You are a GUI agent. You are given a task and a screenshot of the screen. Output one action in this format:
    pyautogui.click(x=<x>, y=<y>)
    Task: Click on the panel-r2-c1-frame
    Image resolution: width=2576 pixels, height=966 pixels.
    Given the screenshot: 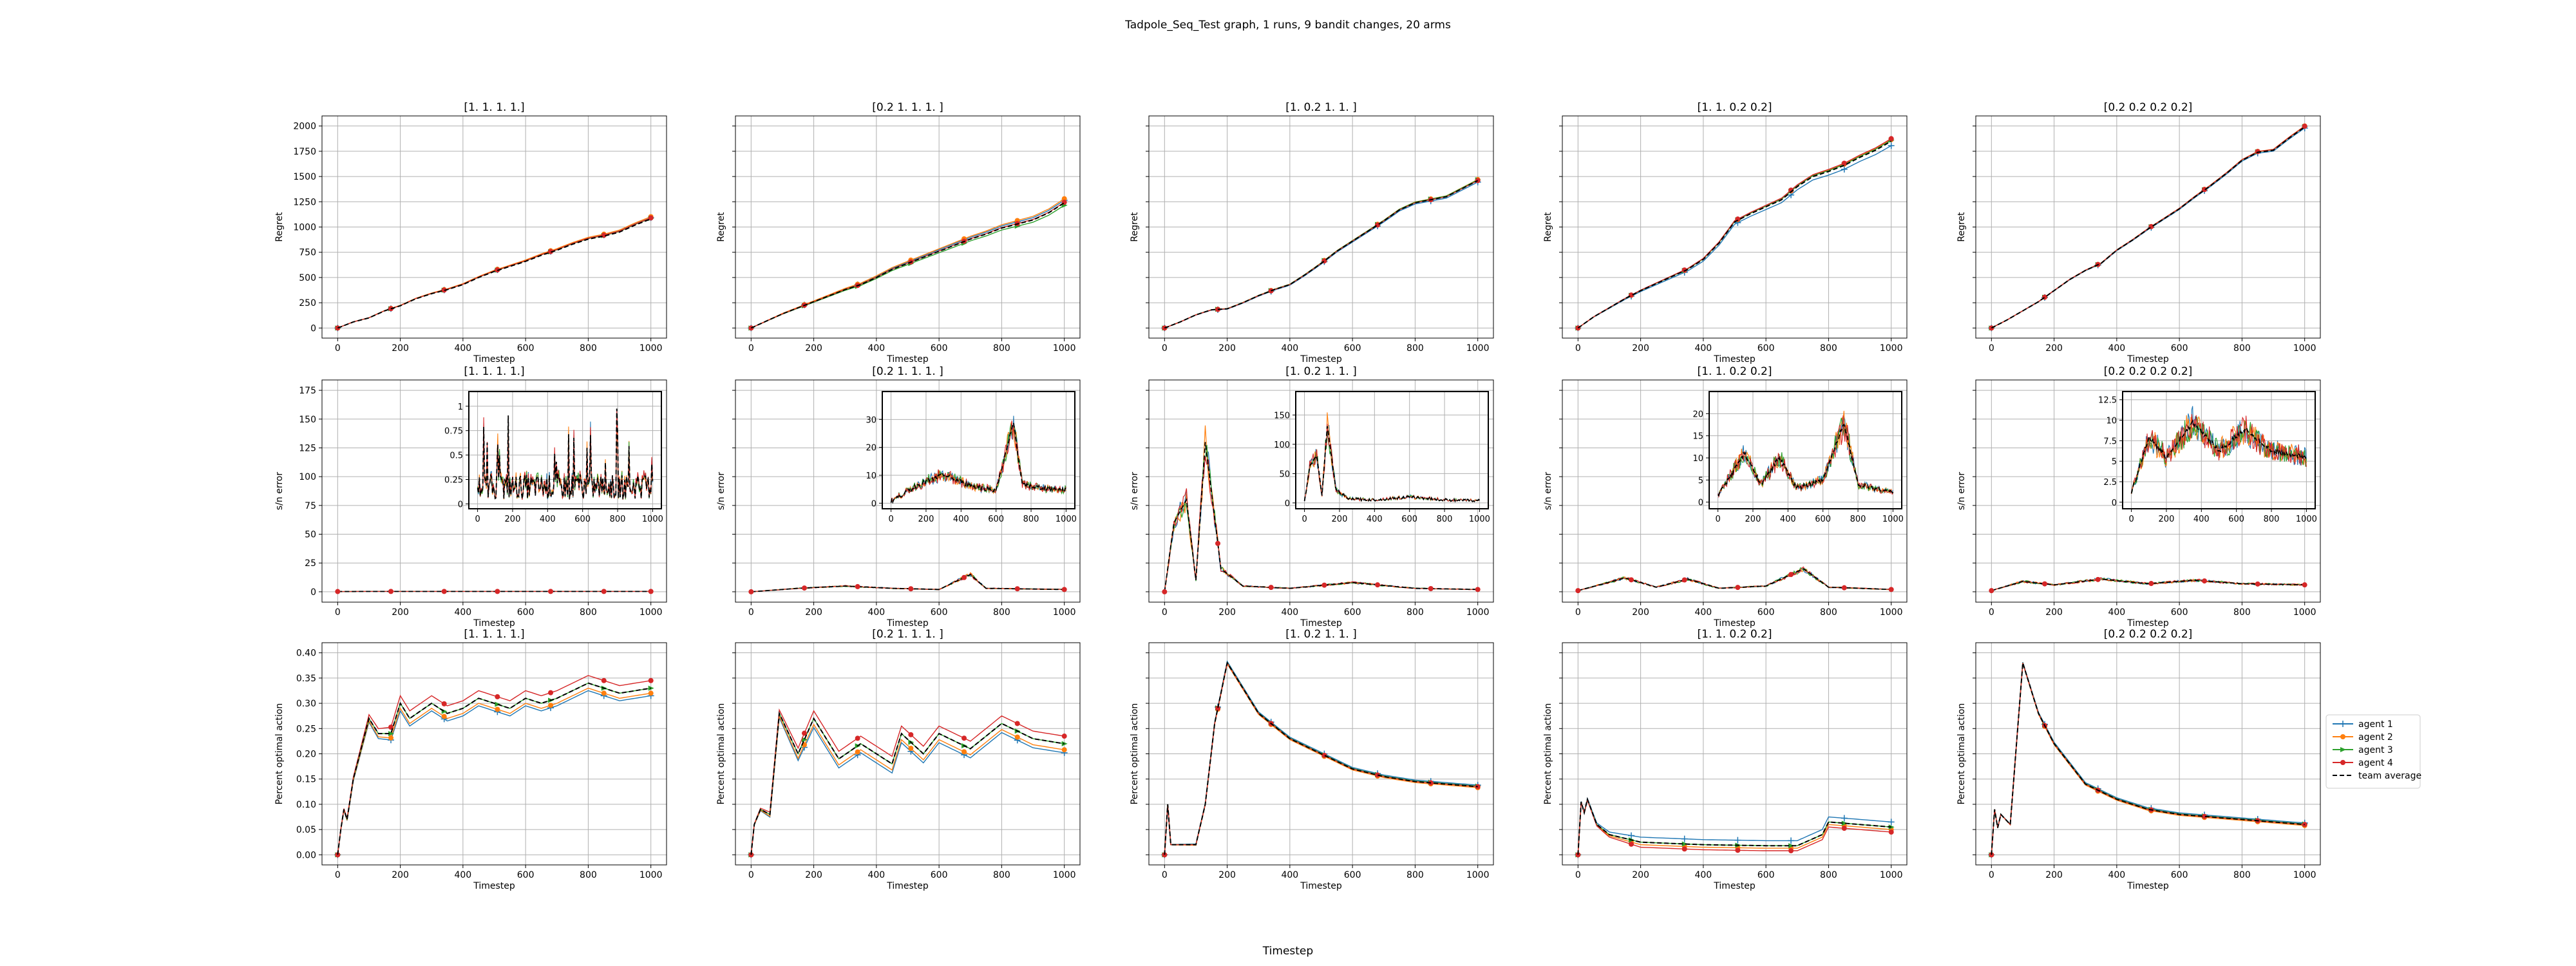 What is the action you would take?
    pyautogui.click(x=494, y=491)
    